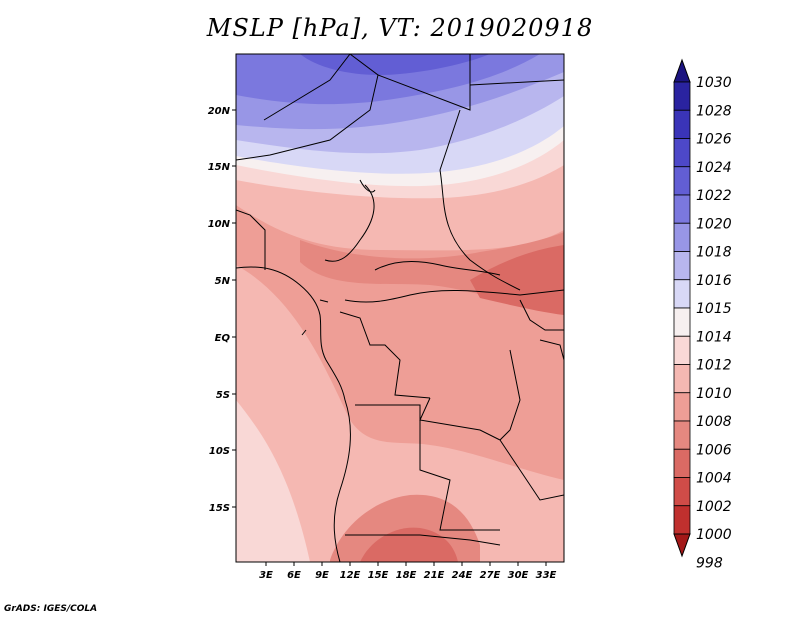 This screenshot has width=800, height=618. Describe the element at coordinates (427, 467) in the screenshot. I see `border-angola` at that location.